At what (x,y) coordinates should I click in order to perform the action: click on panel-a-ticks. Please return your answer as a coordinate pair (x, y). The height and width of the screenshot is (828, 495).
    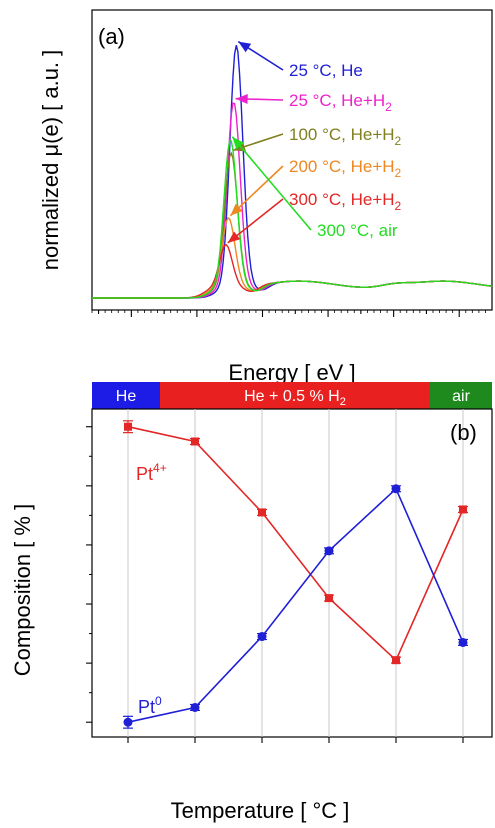
    Looking at the image, I should click on (288, 313).